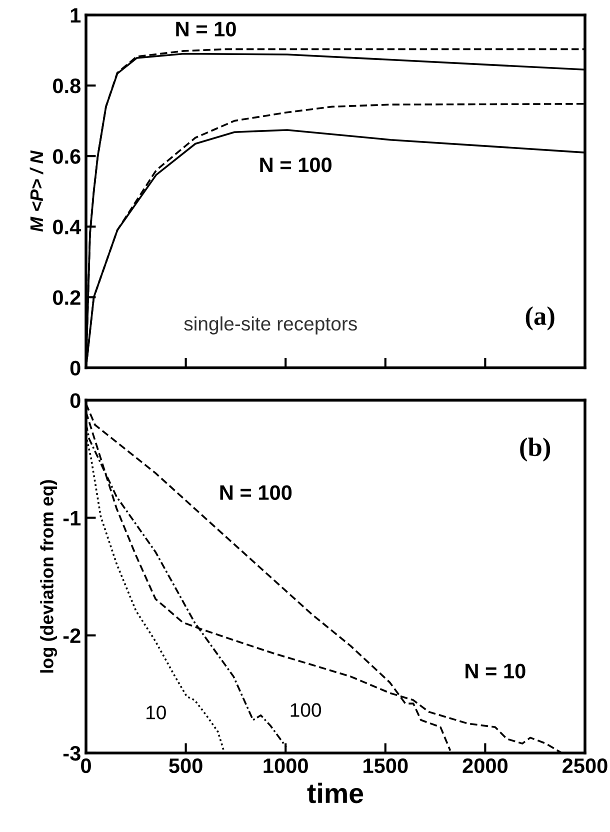 The height and width of the screenshot is (832, 610). Describe the element at coordinates (49, 576) in the screenshot. I see `y-axis-title: log (deviation from eq)` at that location.